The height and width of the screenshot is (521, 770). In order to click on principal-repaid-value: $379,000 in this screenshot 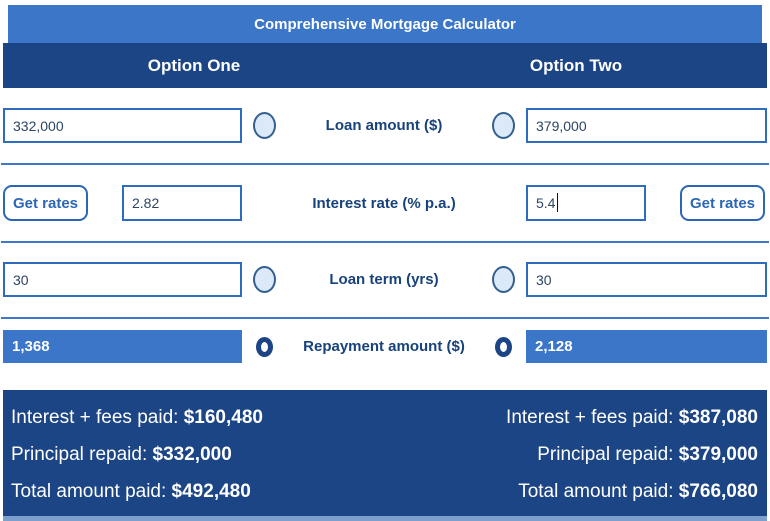, I will do `click(718, 454)`.